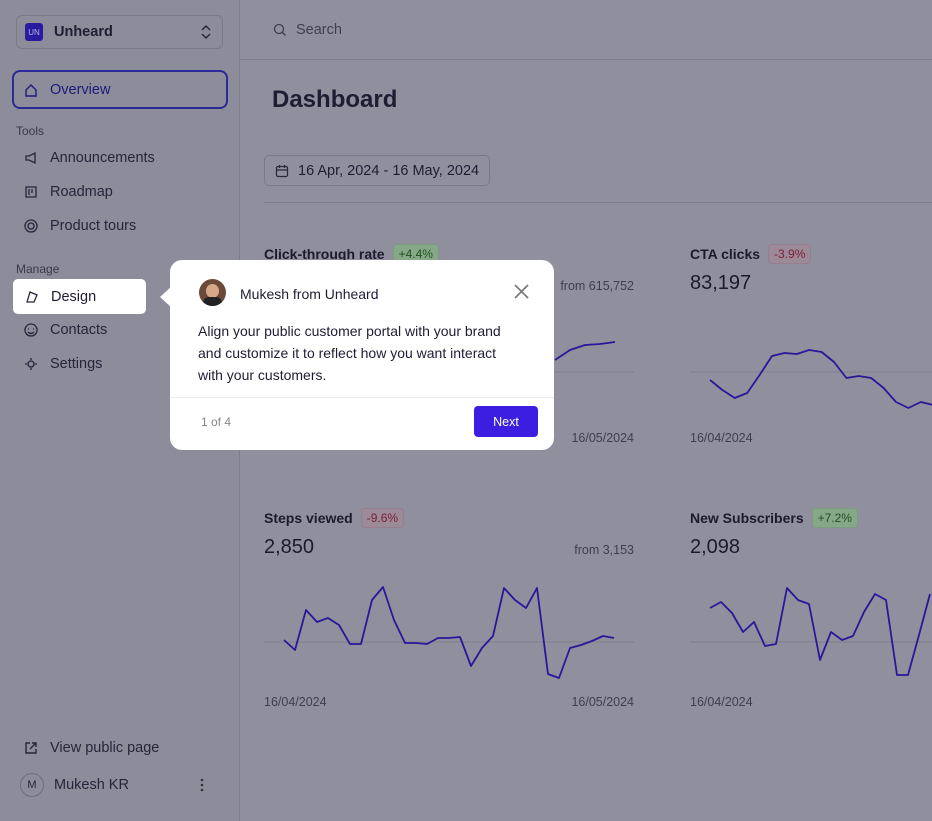  Describe the element at coordinates (279, 29) in the screenshot. I see `search-icon` at that location.